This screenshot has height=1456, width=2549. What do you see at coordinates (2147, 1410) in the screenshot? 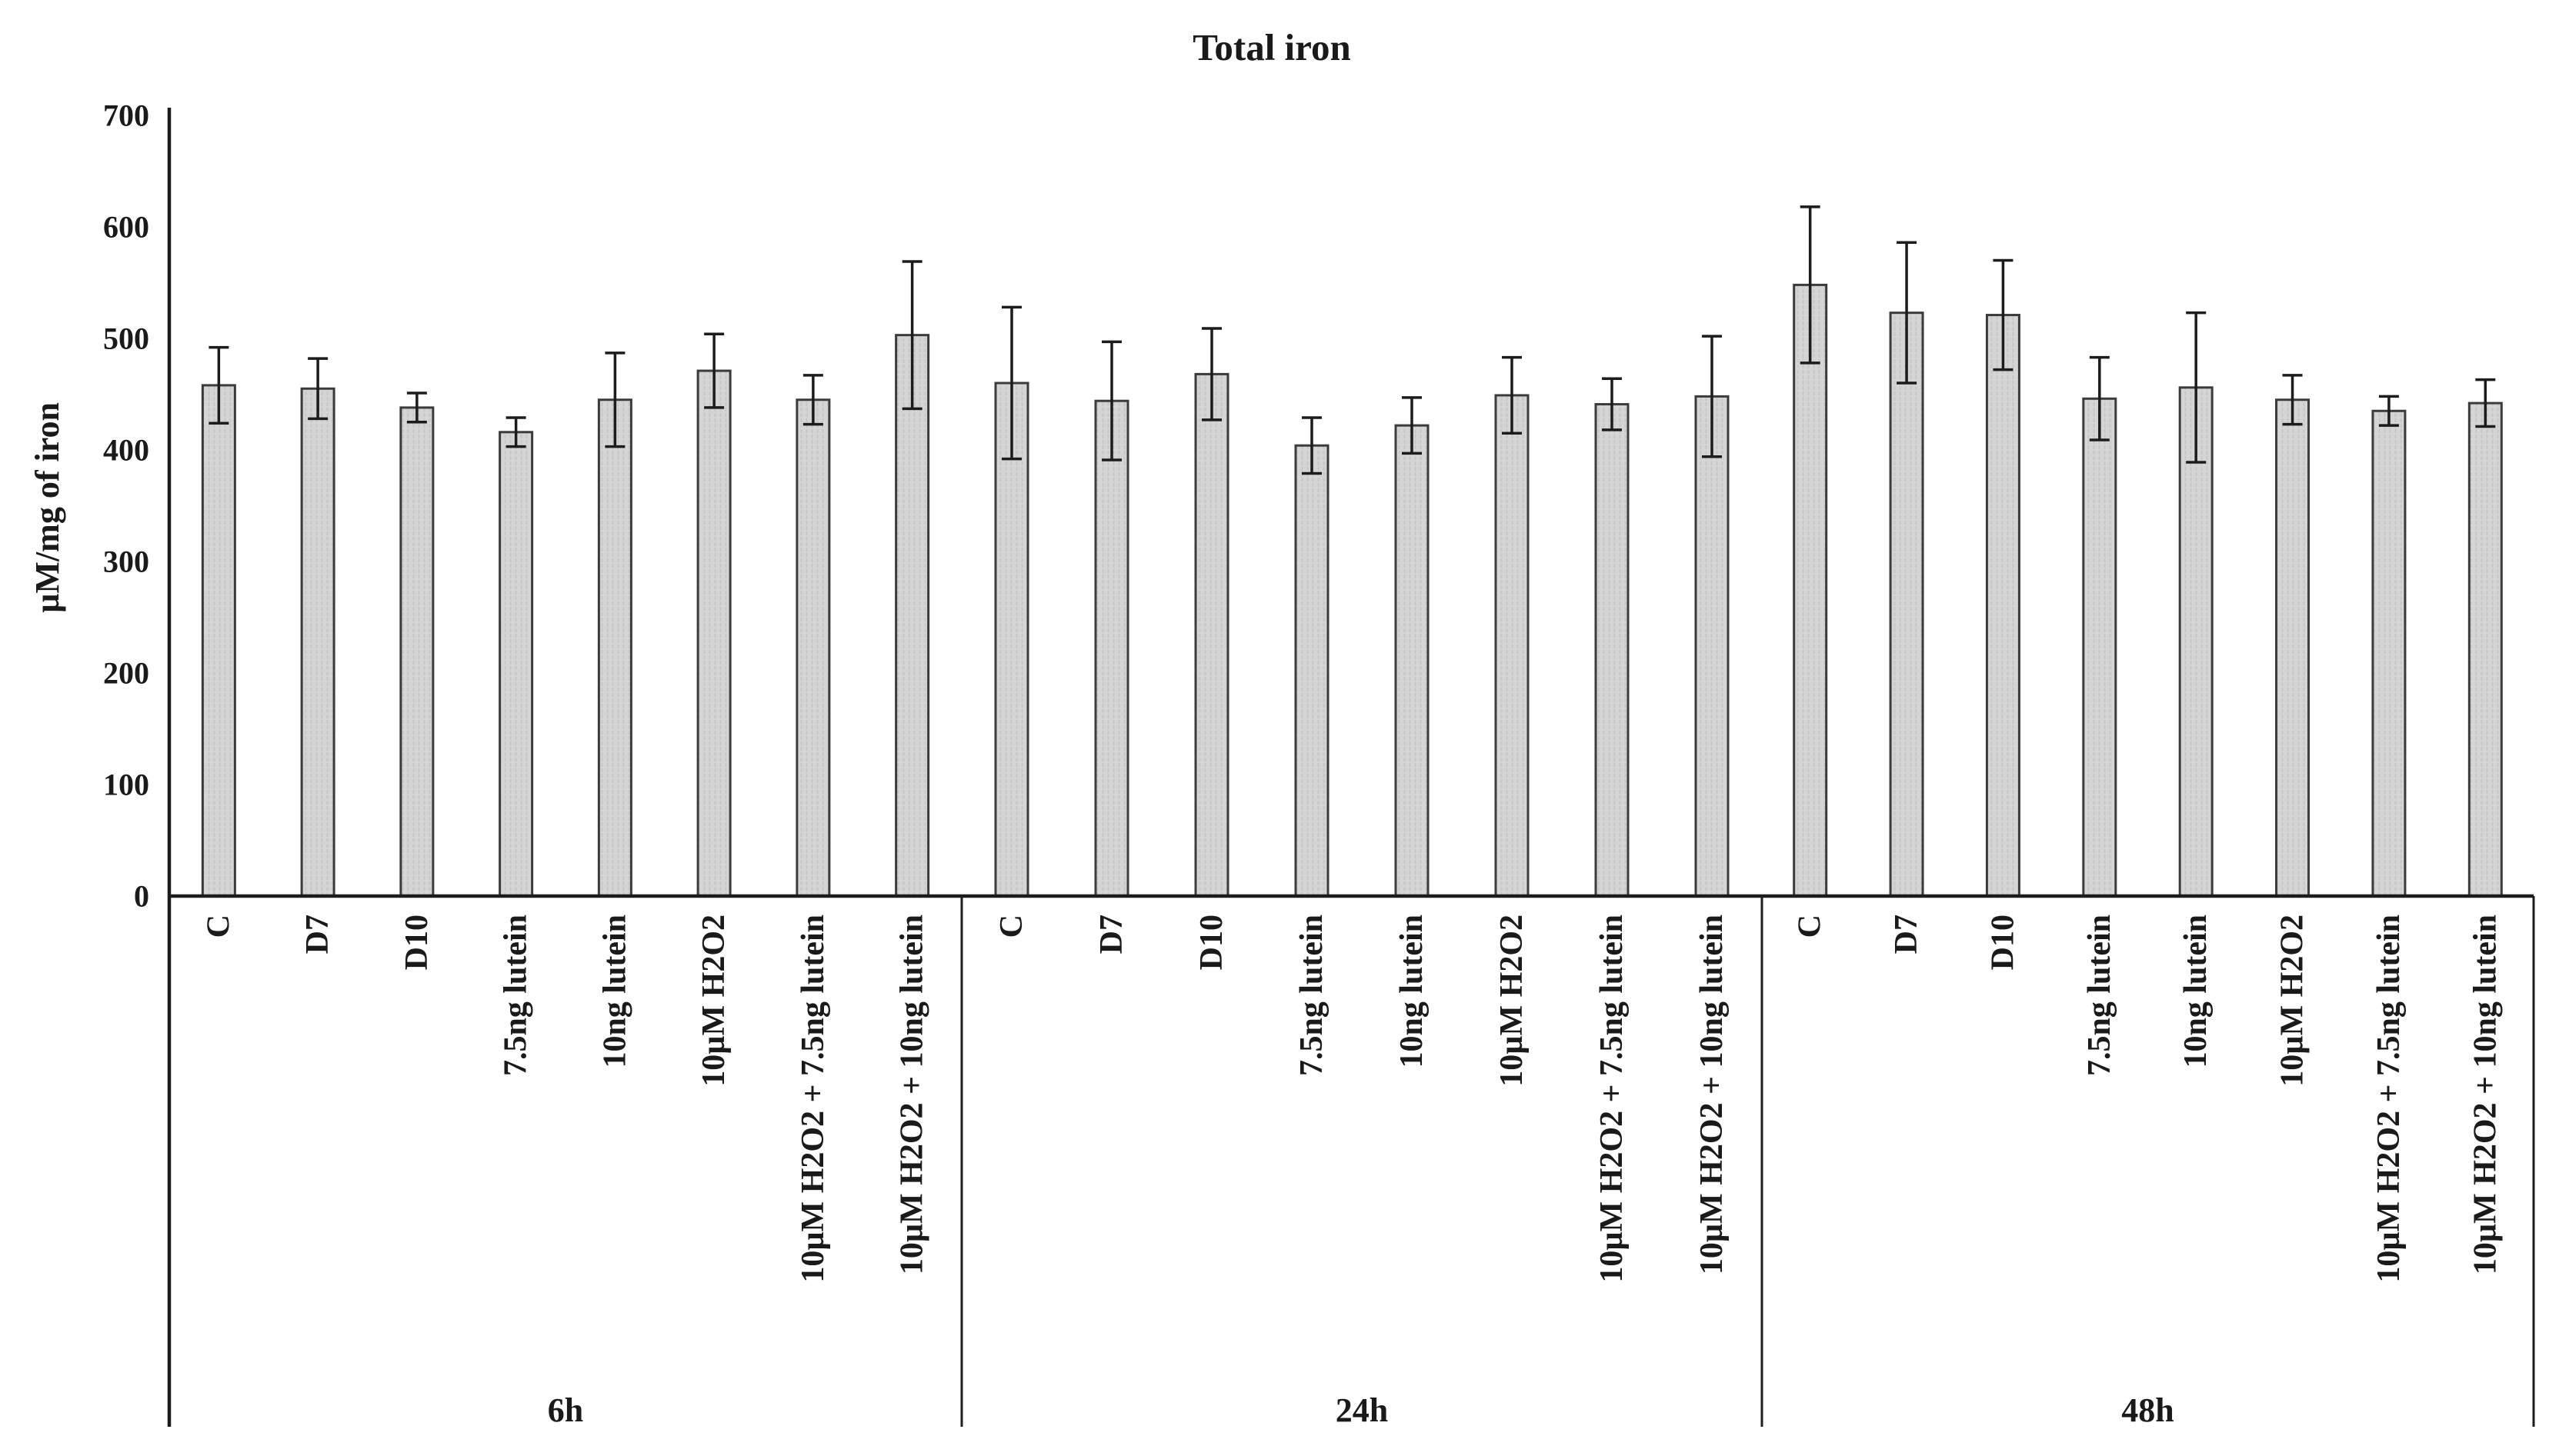
I see `group-label-48h: 48h` at bounding box center [2147, 1410].